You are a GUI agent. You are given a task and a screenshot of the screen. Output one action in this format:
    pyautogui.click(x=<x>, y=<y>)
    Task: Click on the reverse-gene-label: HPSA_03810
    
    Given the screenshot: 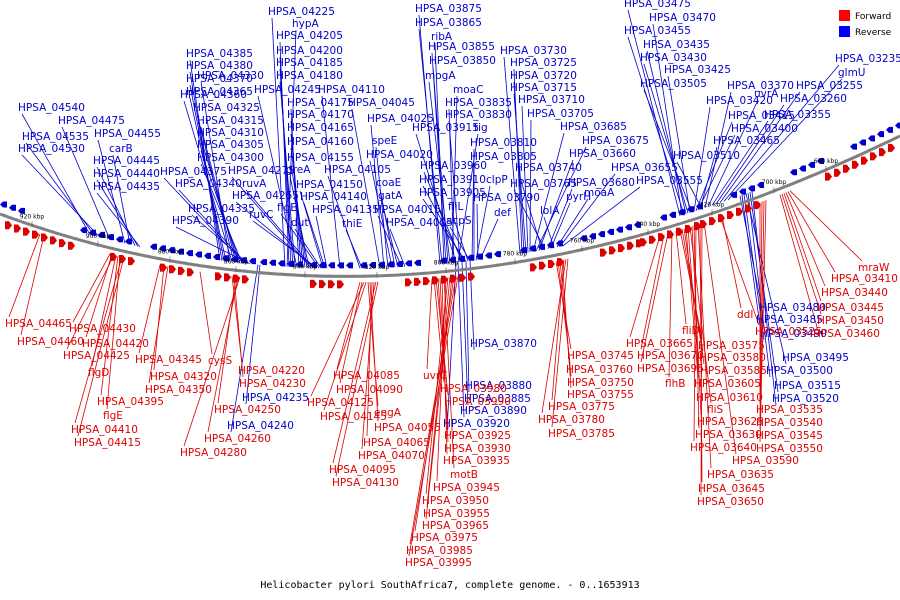 What is the action you would take?
    pyautogui.click(x=503, y=143)
    